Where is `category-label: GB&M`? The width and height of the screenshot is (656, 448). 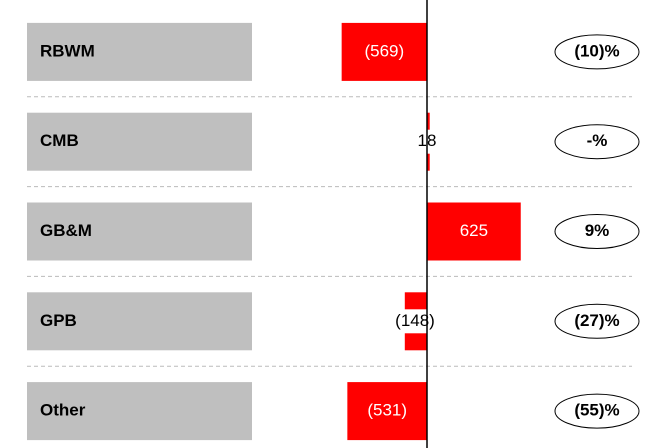 category-label: GB&M is located at coordinates (66, 230).